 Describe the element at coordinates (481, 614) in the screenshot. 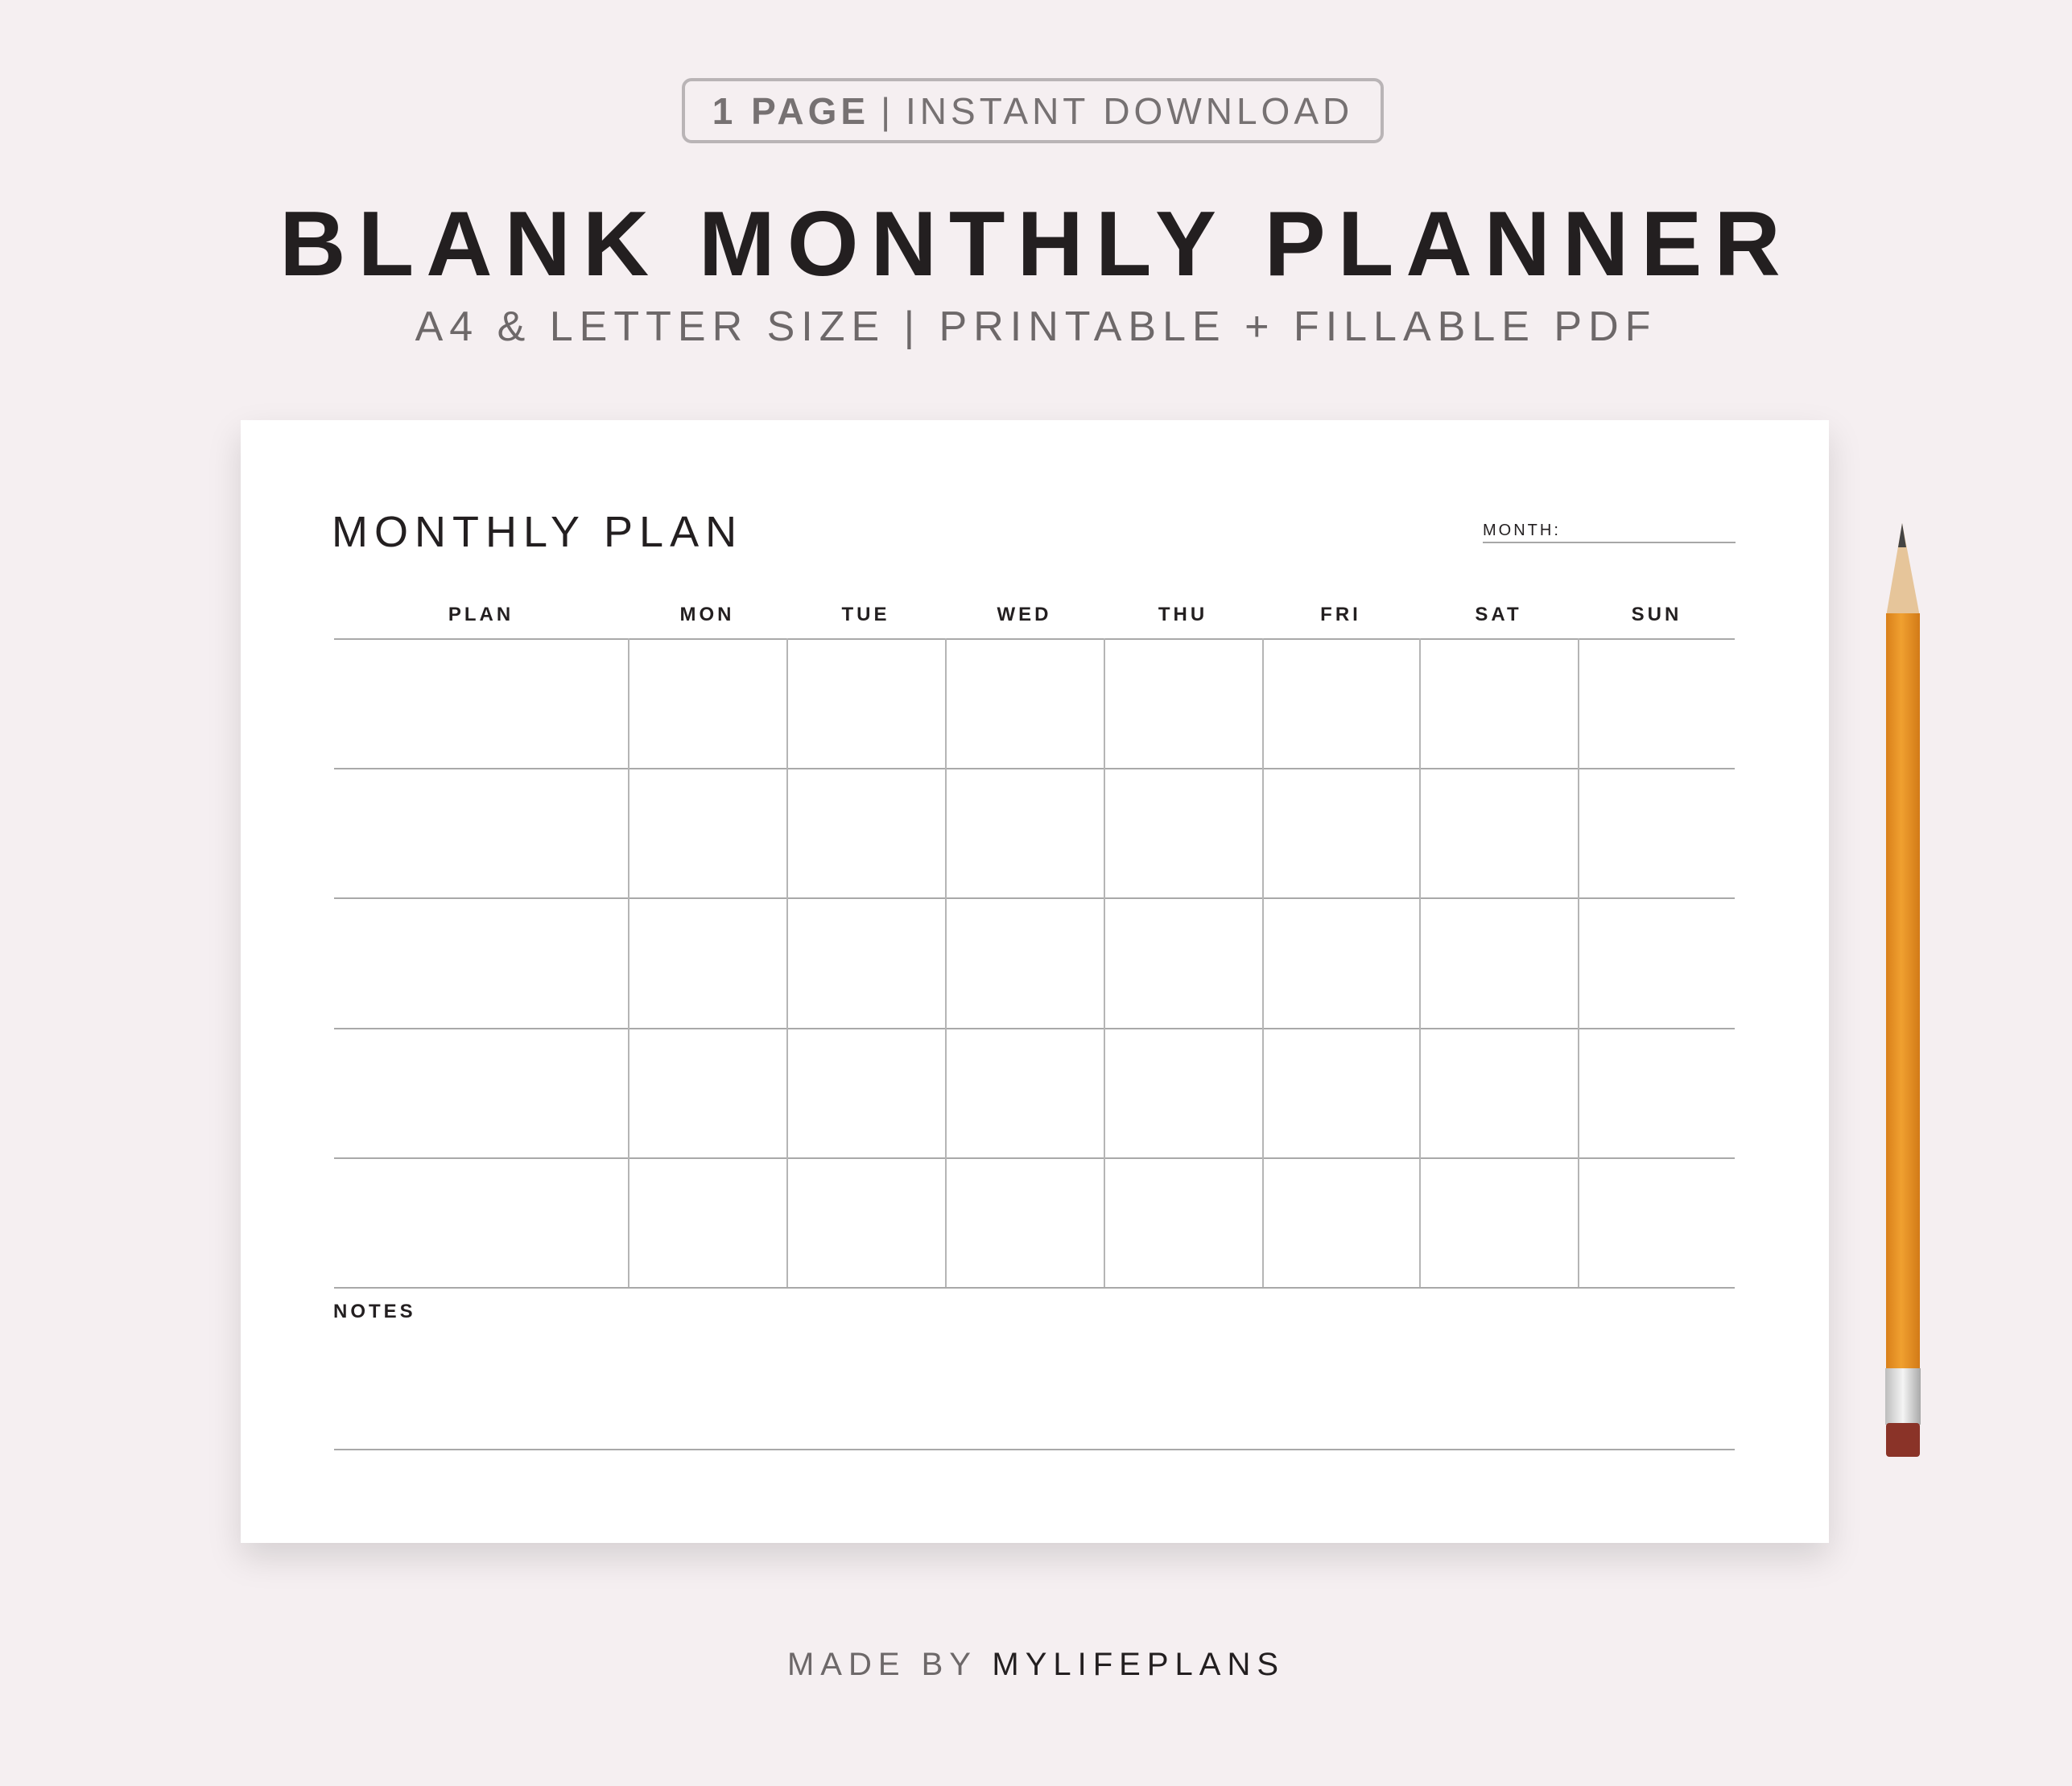

I see `column-header-plan: PLAN` at that location.